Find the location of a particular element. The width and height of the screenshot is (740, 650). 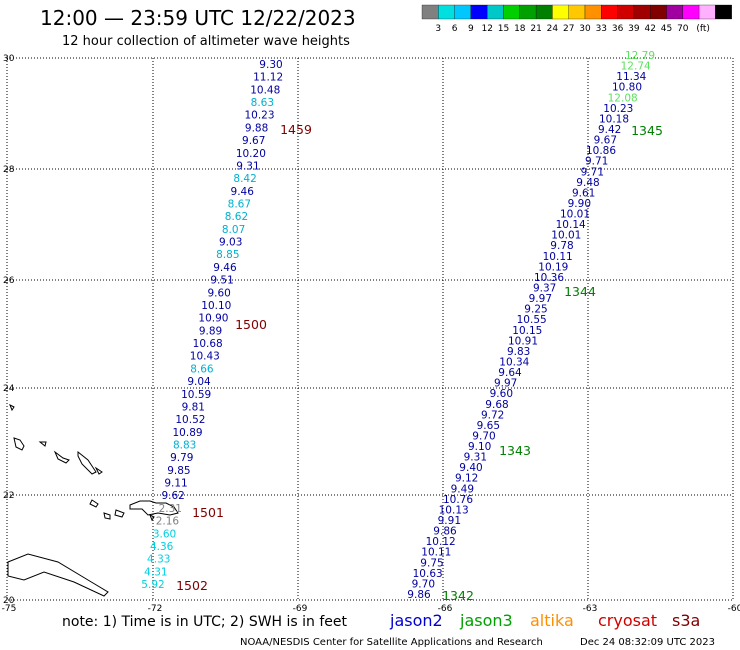

wave-height-value: 4.31 is located at coordinates (155, 572).